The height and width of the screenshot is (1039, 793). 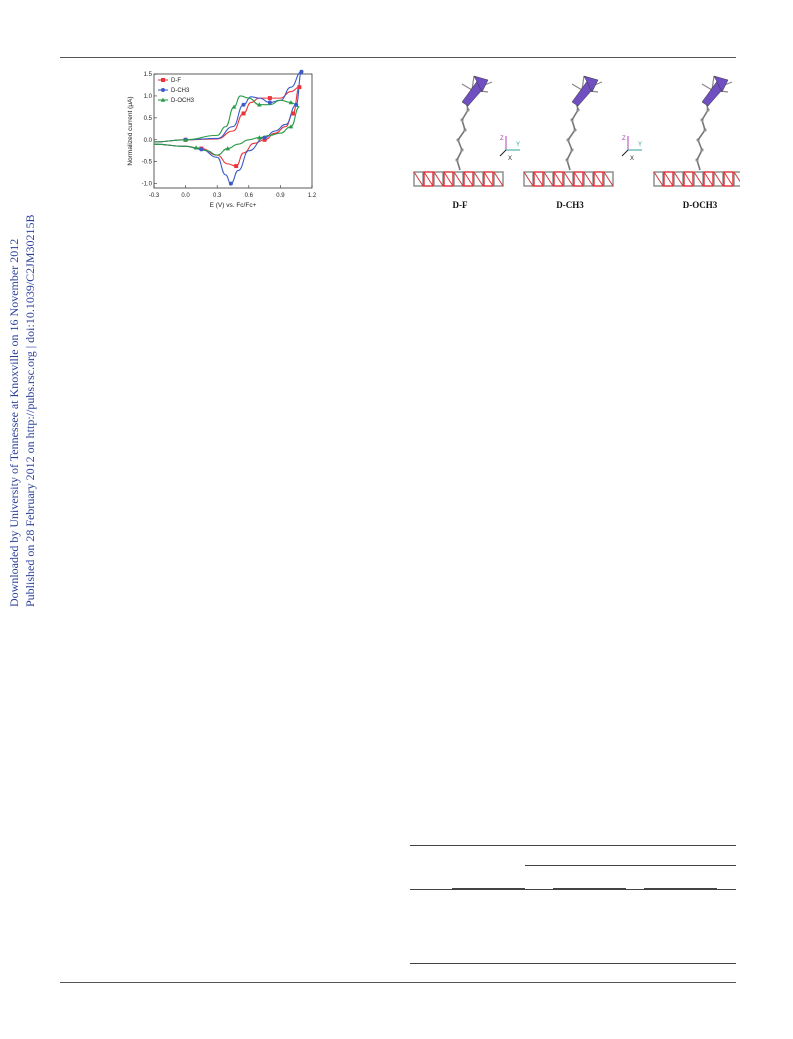 I want to click on series-d-ch3-forward, so click(x=227, y=107).